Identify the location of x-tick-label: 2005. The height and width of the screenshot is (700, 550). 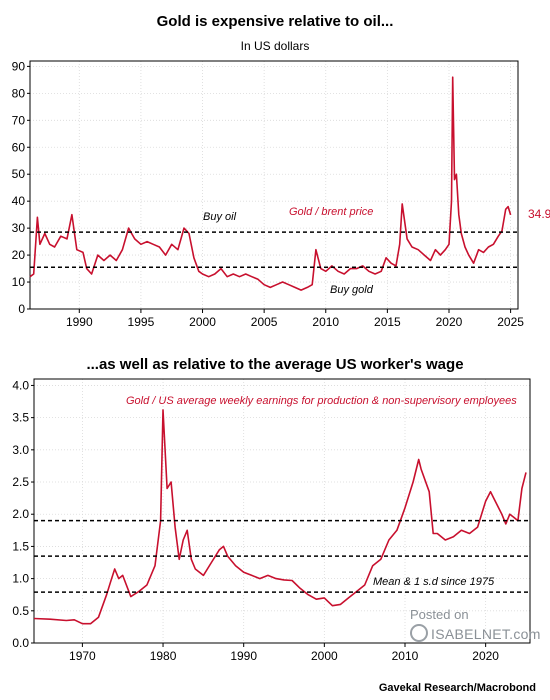
(264, 322).